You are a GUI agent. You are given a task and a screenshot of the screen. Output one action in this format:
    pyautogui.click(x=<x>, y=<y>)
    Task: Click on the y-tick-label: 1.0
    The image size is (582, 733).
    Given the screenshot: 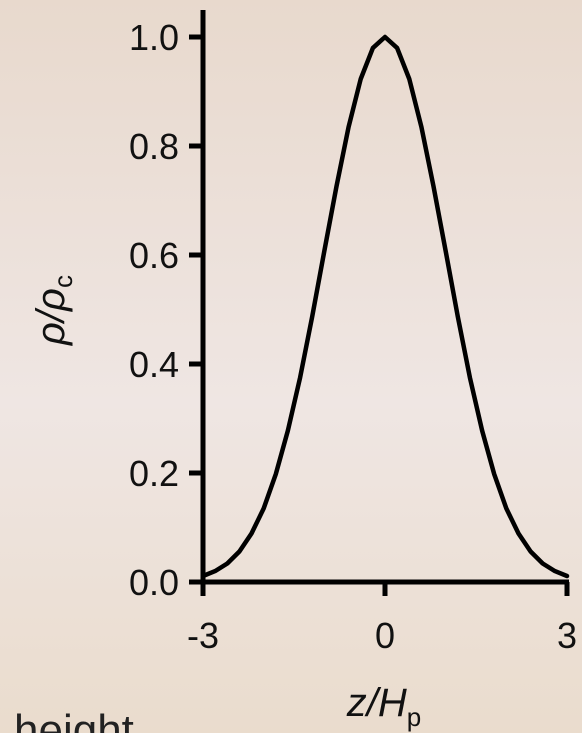 What is the action you would take?
    pyautogui.click(x=154, y=37)
    